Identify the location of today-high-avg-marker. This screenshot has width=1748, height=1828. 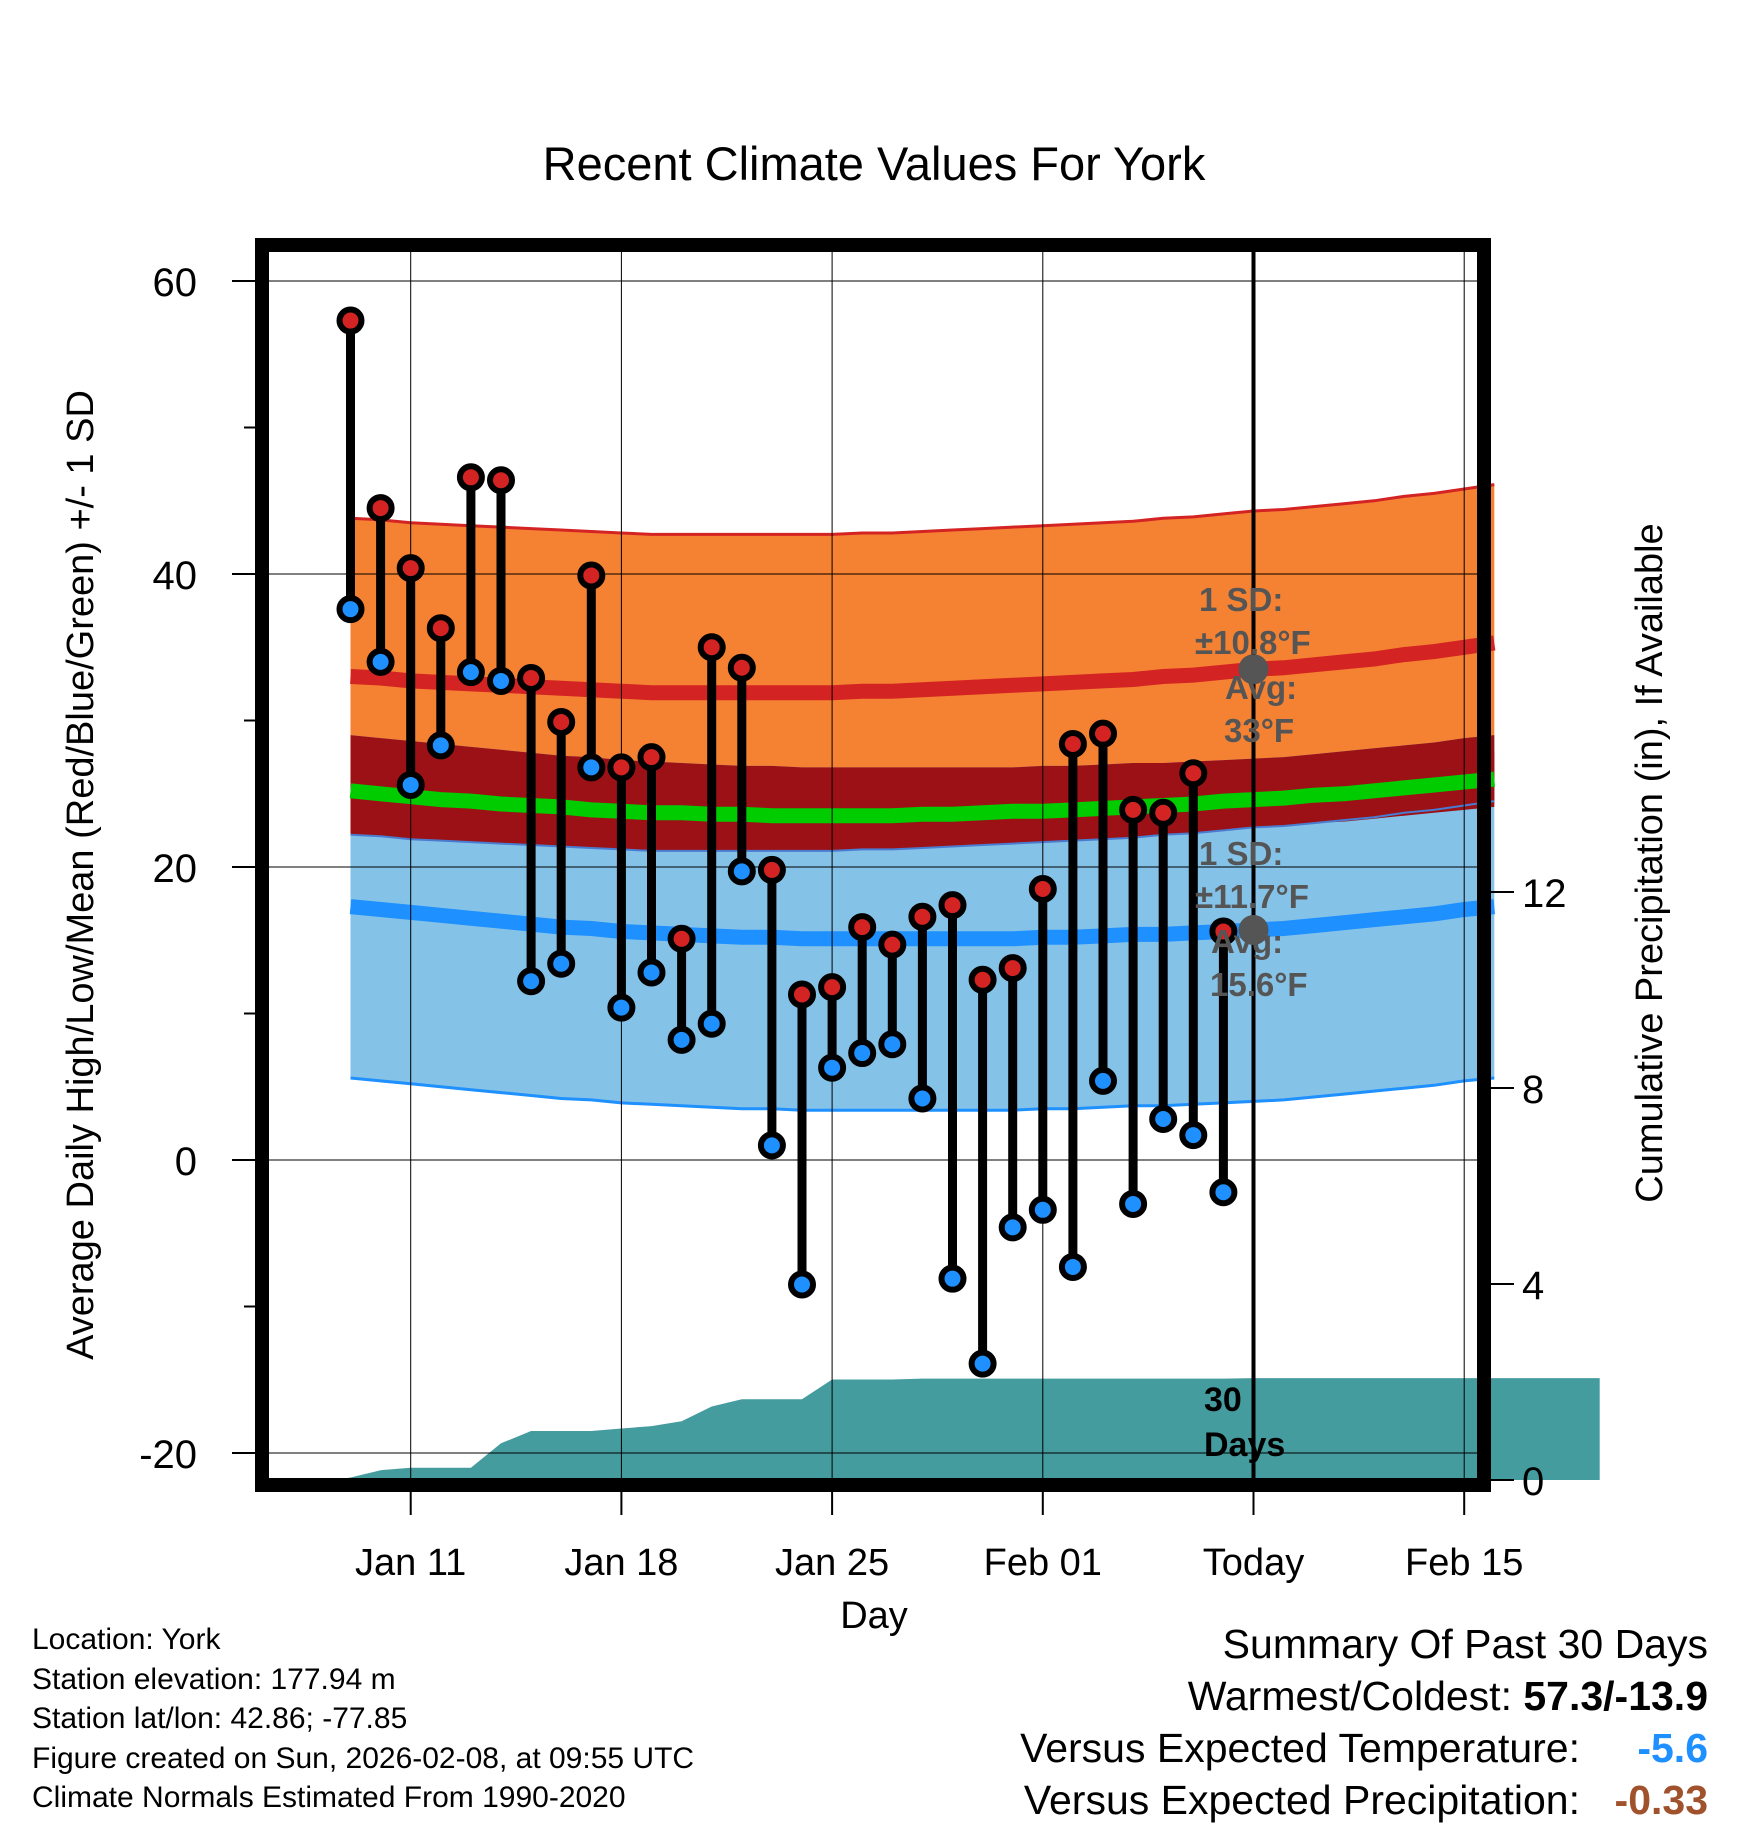
(1253, 669).